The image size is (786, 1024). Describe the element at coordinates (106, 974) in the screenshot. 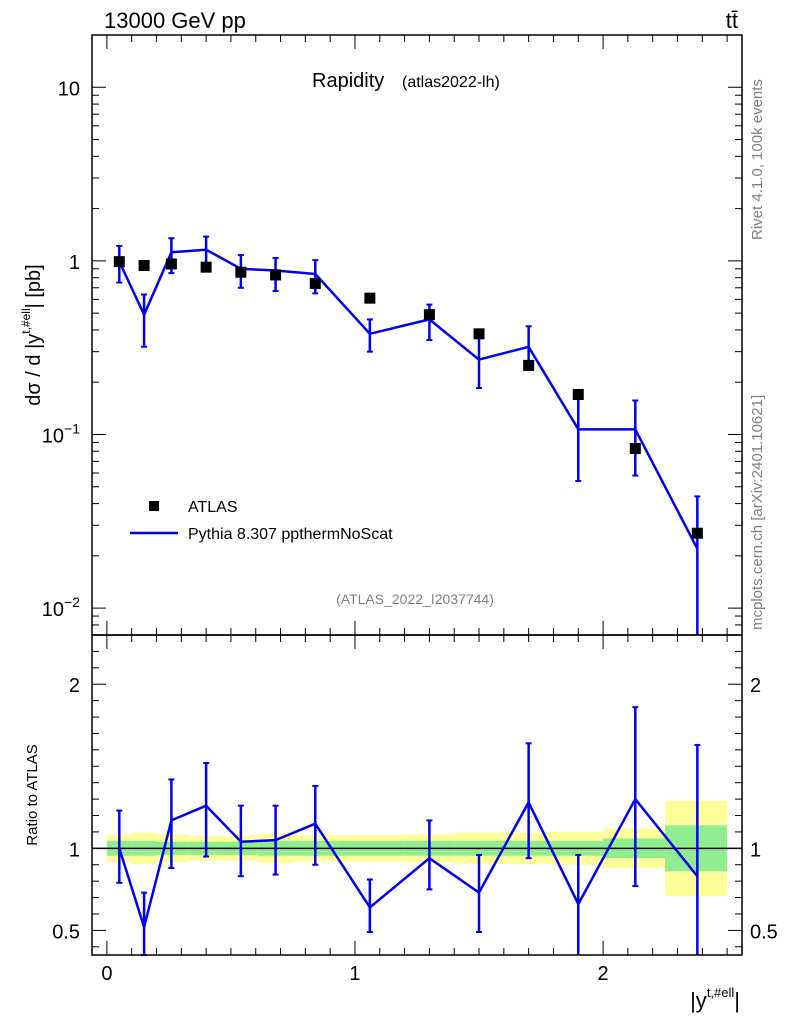

I see `x-tick-label: 0` at that location.